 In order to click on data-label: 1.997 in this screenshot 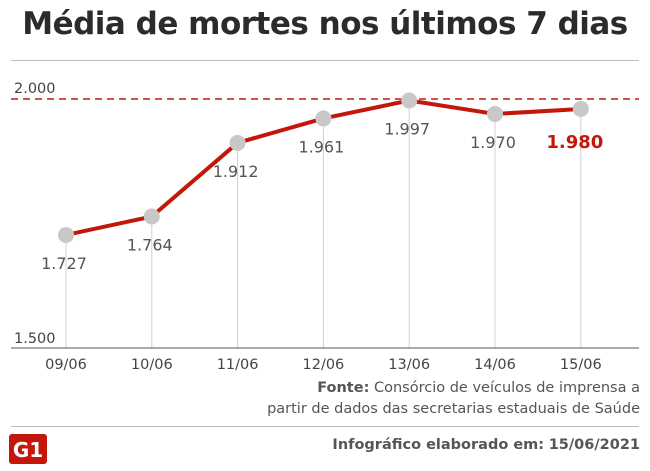, I will do `click(407, 128)`.